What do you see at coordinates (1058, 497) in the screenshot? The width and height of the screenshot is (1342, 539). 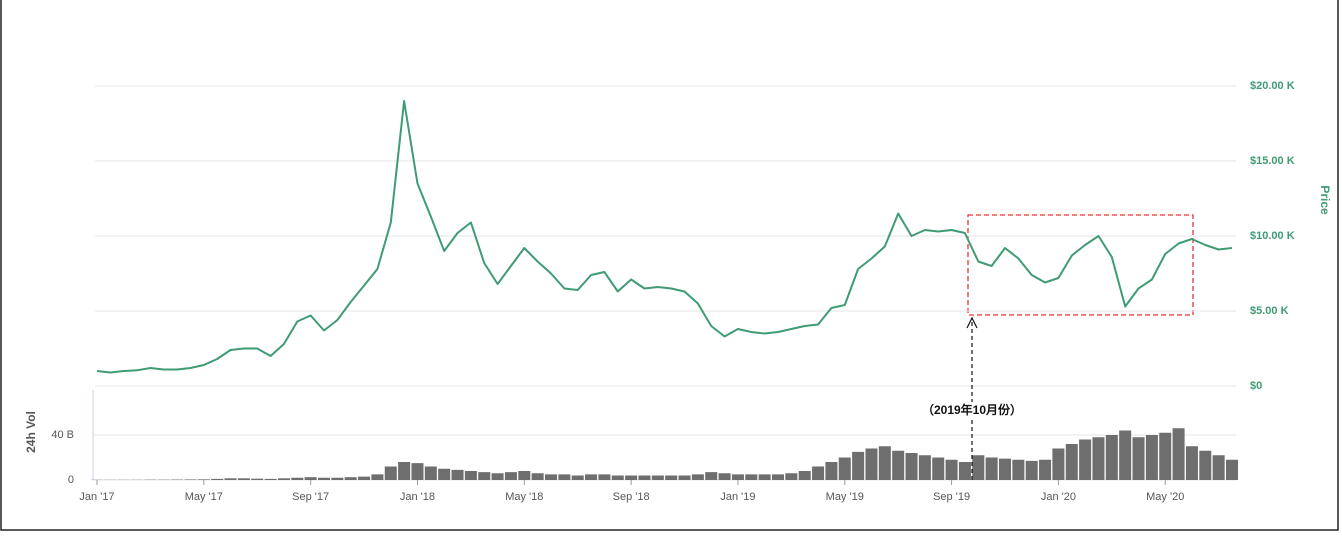 I see `x-tick-label: Jan '20` at bounding box center [1058, 497].